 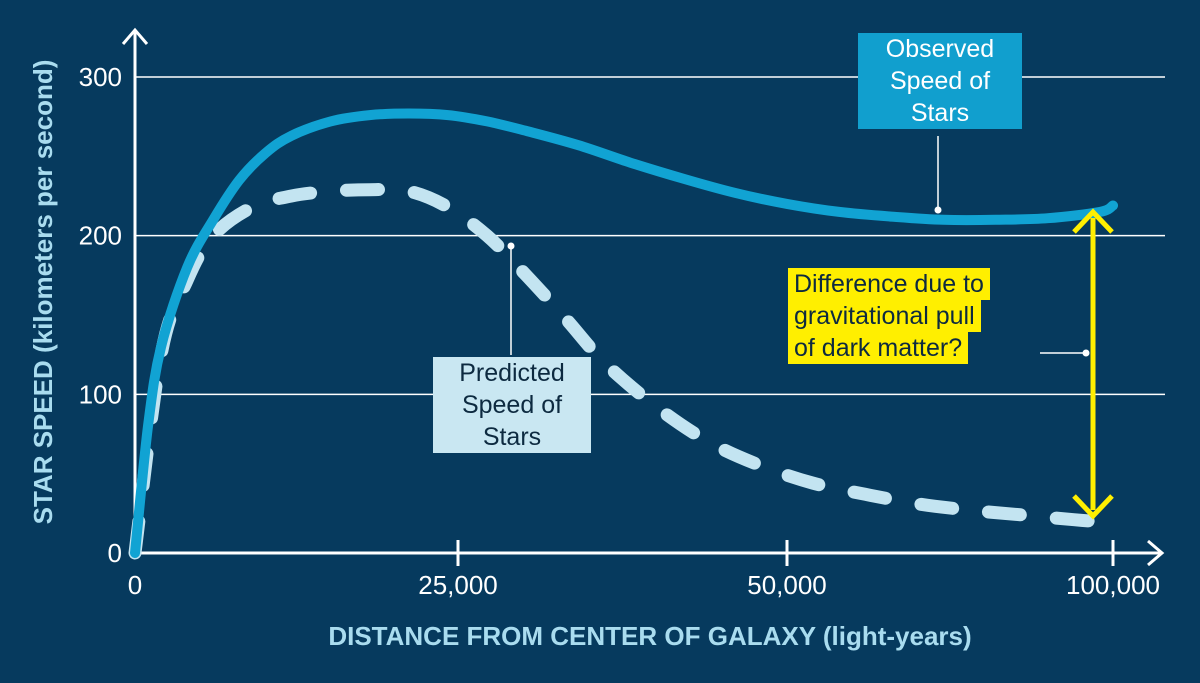 What do you see at coordinates (100, 236) in the screenshot?
I see `y-tick-label-2: 200` at bounding box center [100, 236].